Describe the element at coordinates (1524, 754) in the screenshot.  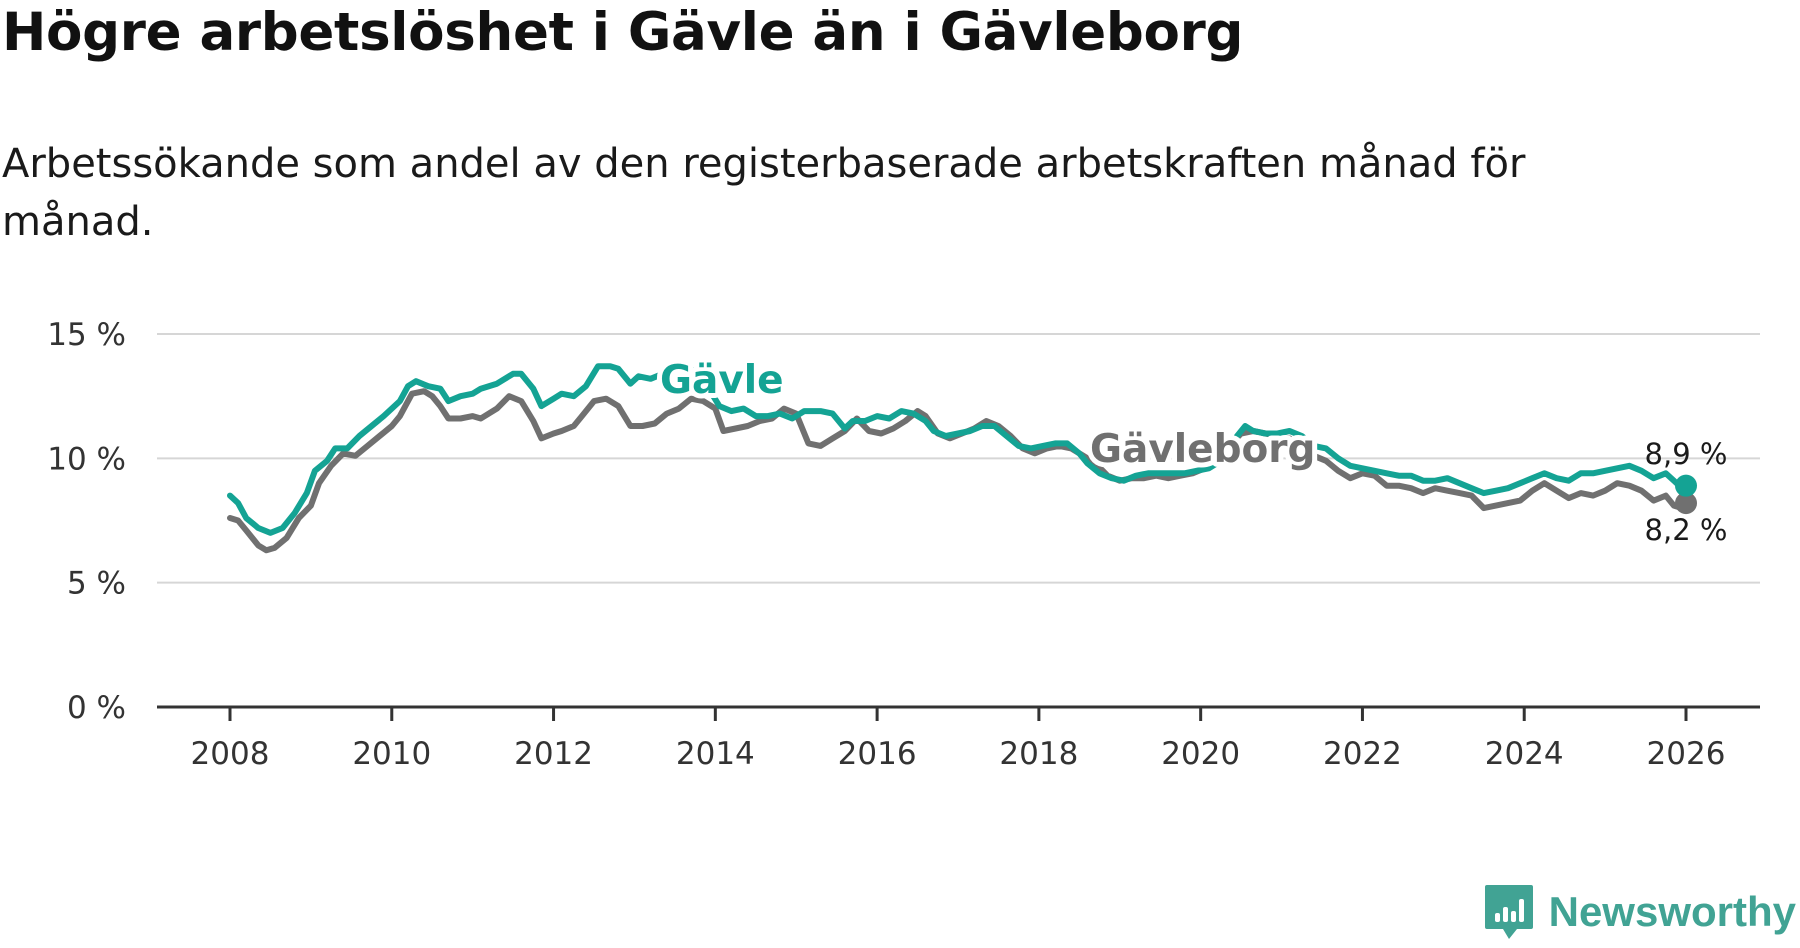
I see `x-tick-label: 2024` at that location.